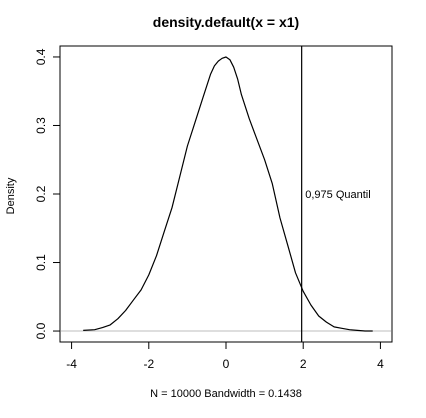 Image resolution: width=426 pixels, height=418 pixels. What do you see at coordinates (148, 364) in the screenshot?
I see `x-tick-label: -2` at bounding box center [148, 364].